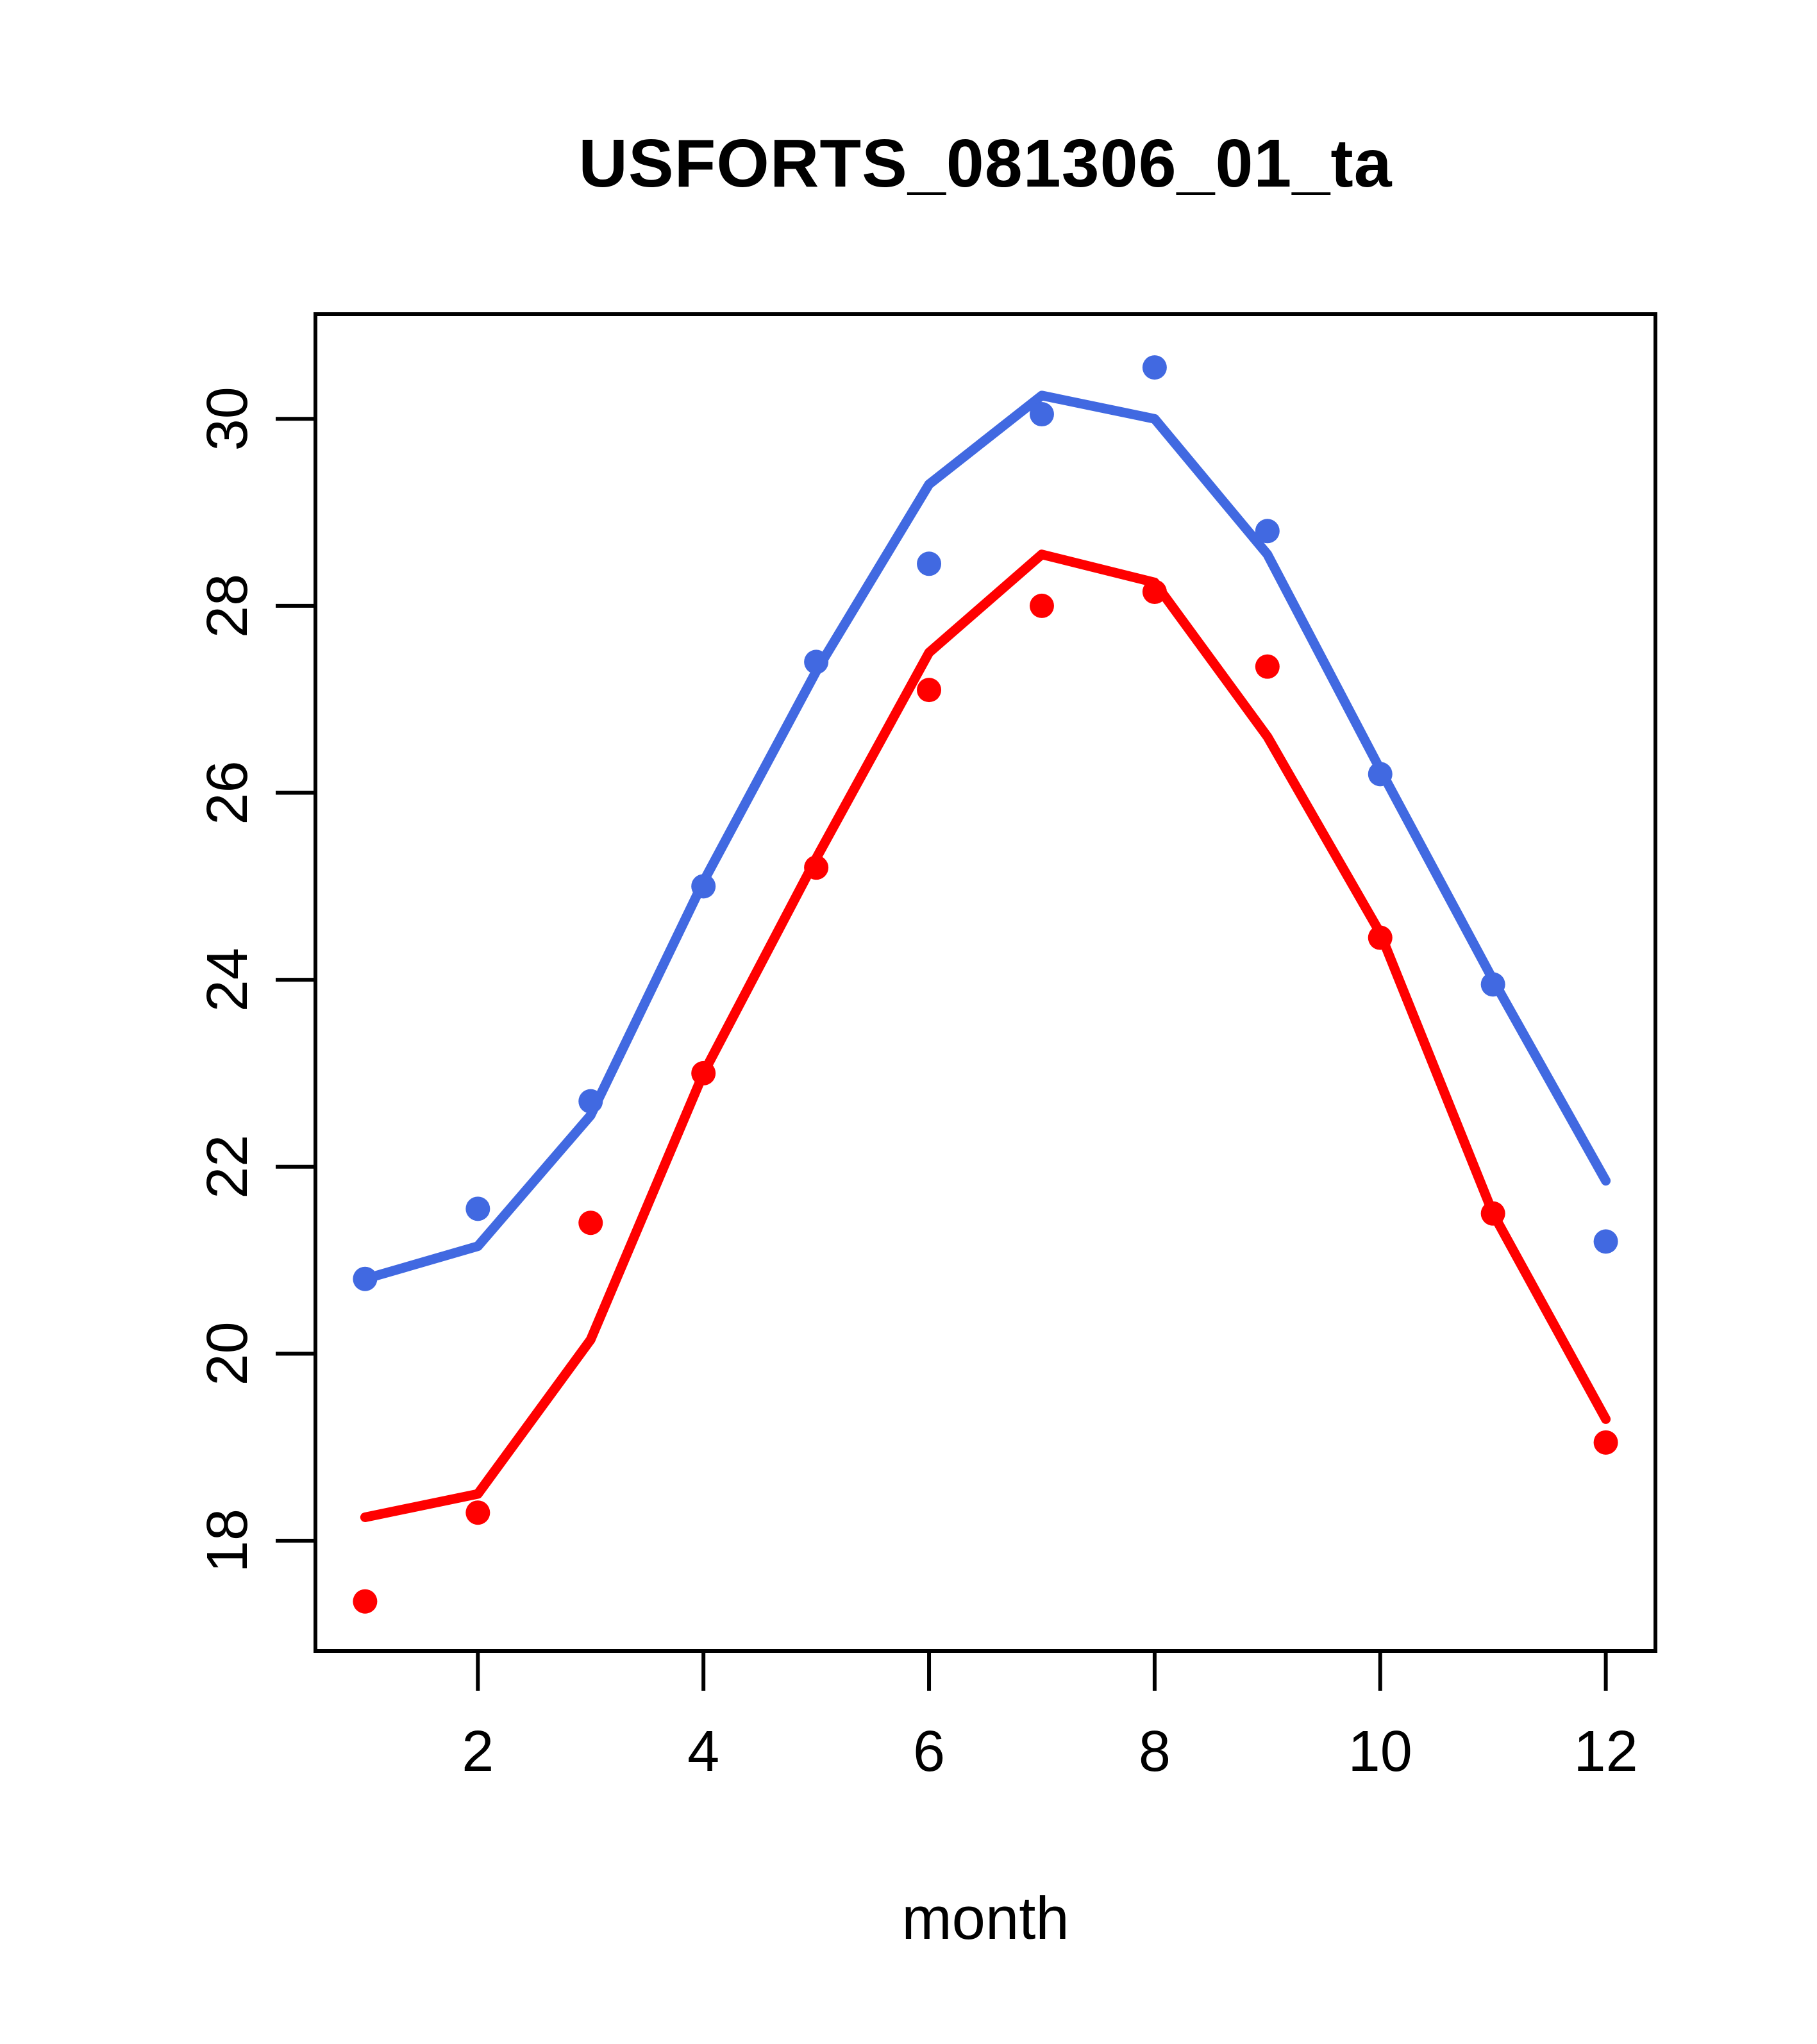 Image resolution: width=1817 pixels, height=2044 pixels. I want to click on data-point-lower-points-red-m9, so click(1267, 666).